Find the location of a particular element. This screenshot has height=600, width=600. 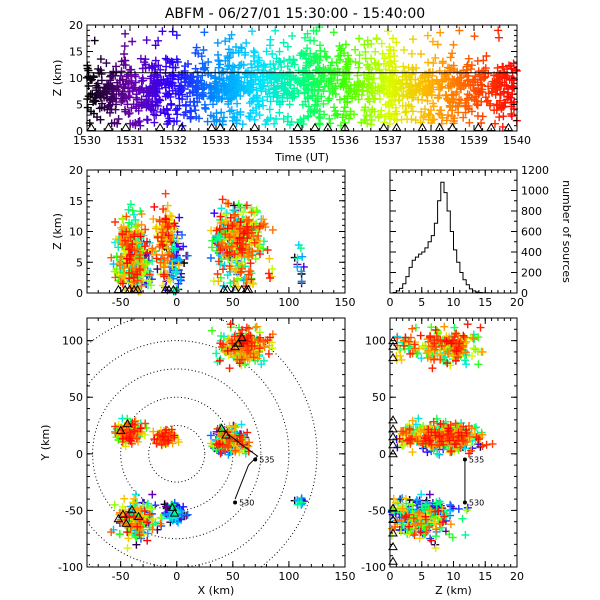

y-tick-label: 5 is located at coordinates (79, 105).